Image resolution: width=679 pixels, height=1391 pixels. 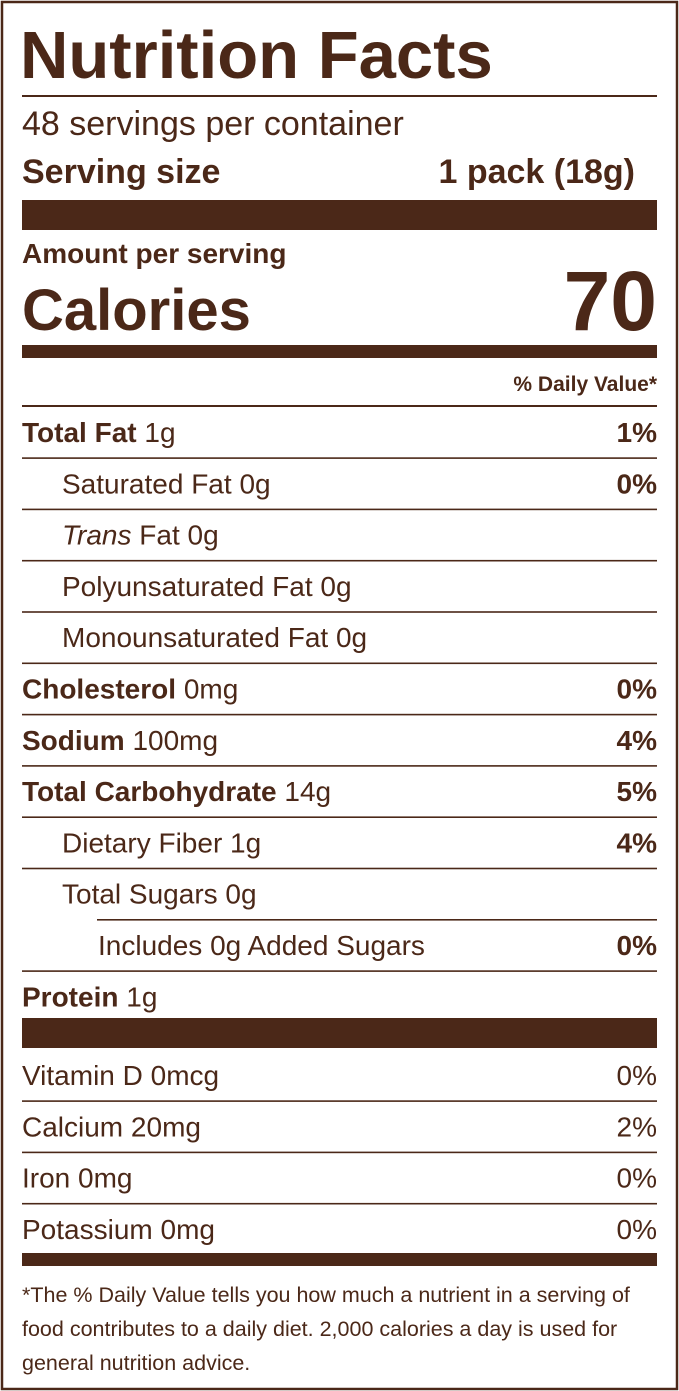 I want to click on nutrient-label: Sodium, so click(x=73, y=740).